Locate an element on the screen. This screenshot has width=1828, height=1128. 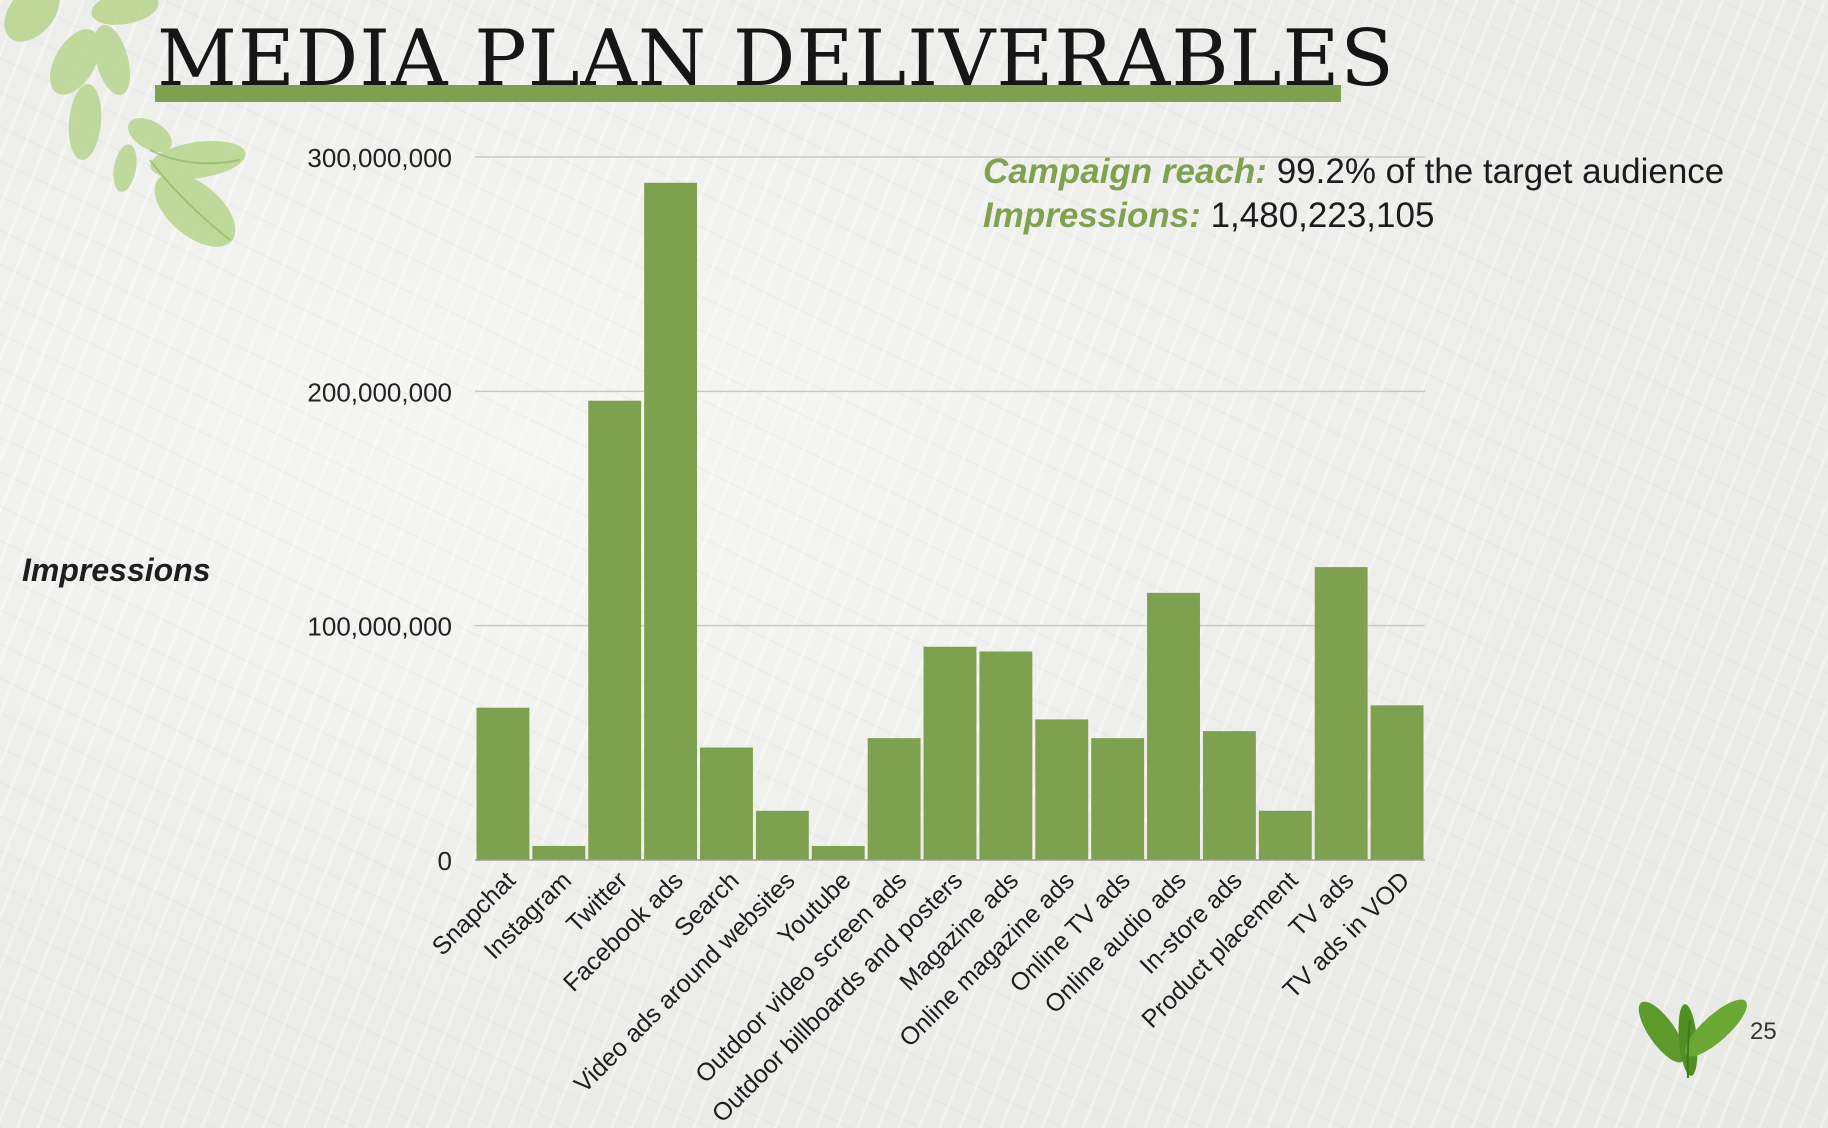
impressions-line: Impressions: 1,480,223,105 is located at coordinates (1353, 216).